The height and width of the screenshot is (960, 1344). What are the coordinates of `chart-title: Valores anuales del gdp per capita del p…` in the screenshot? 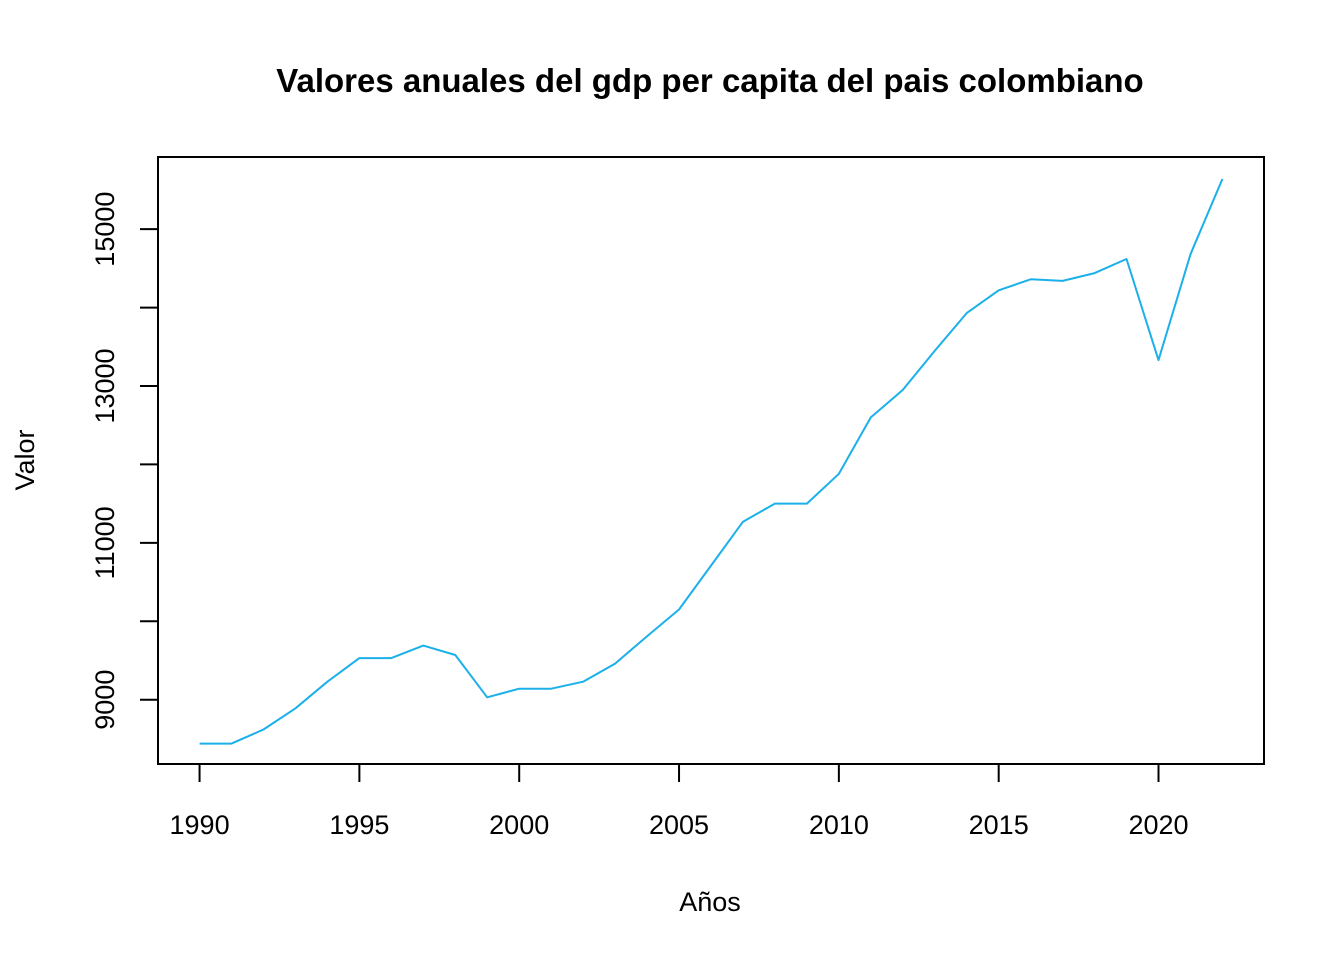 It's located at (709, 80).